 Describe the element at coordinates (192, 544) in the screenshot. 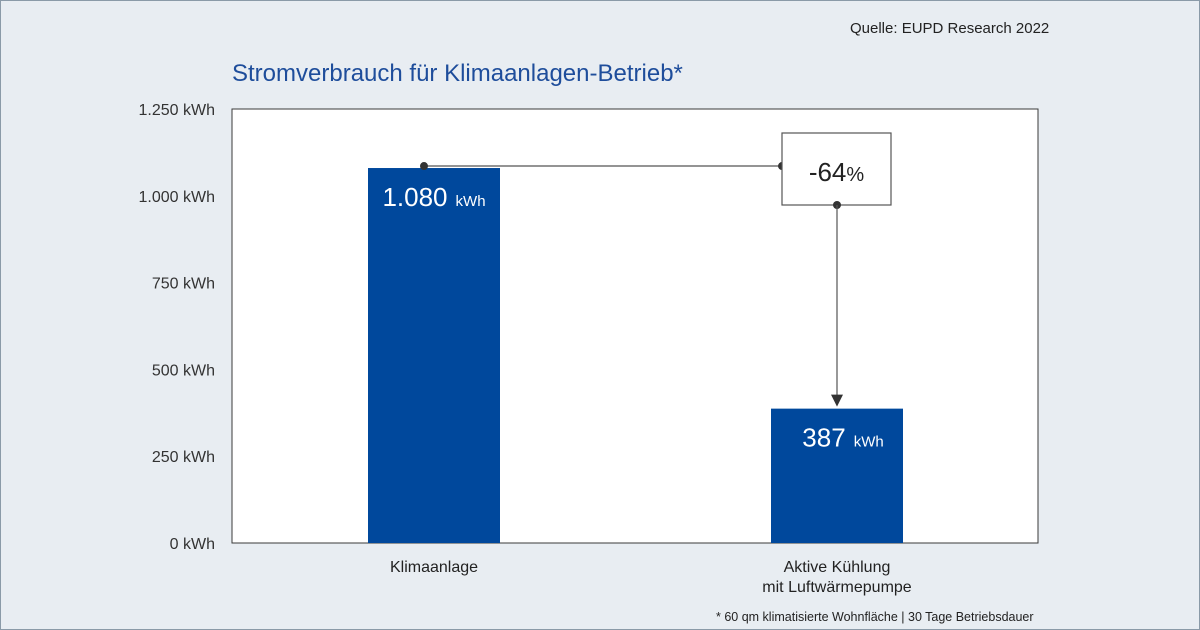

I see `y-tick-label: 0 kWh` at that location.